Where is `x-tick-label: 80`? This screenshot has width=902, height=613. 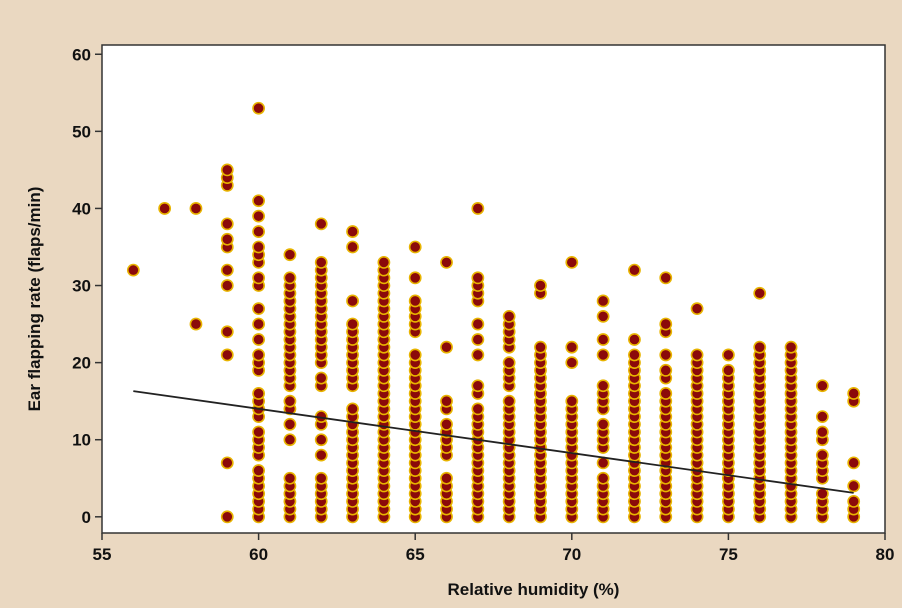 x-tick-label: 80 is located at coordinates (885, 554).